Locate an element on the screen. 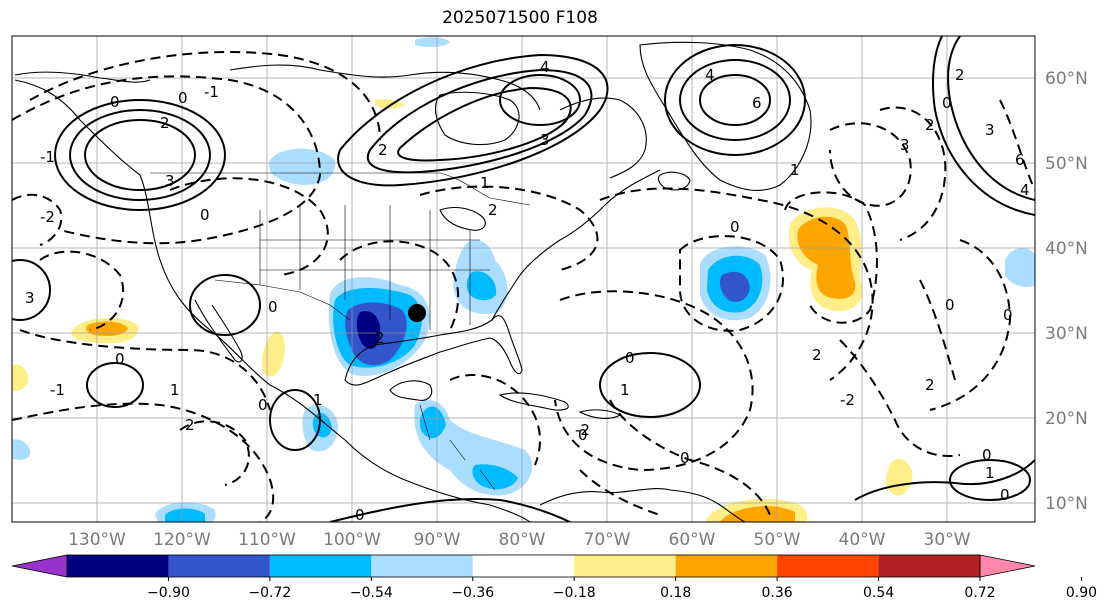  contour-label-0-b: 0 is located at coordinates (183, 98).